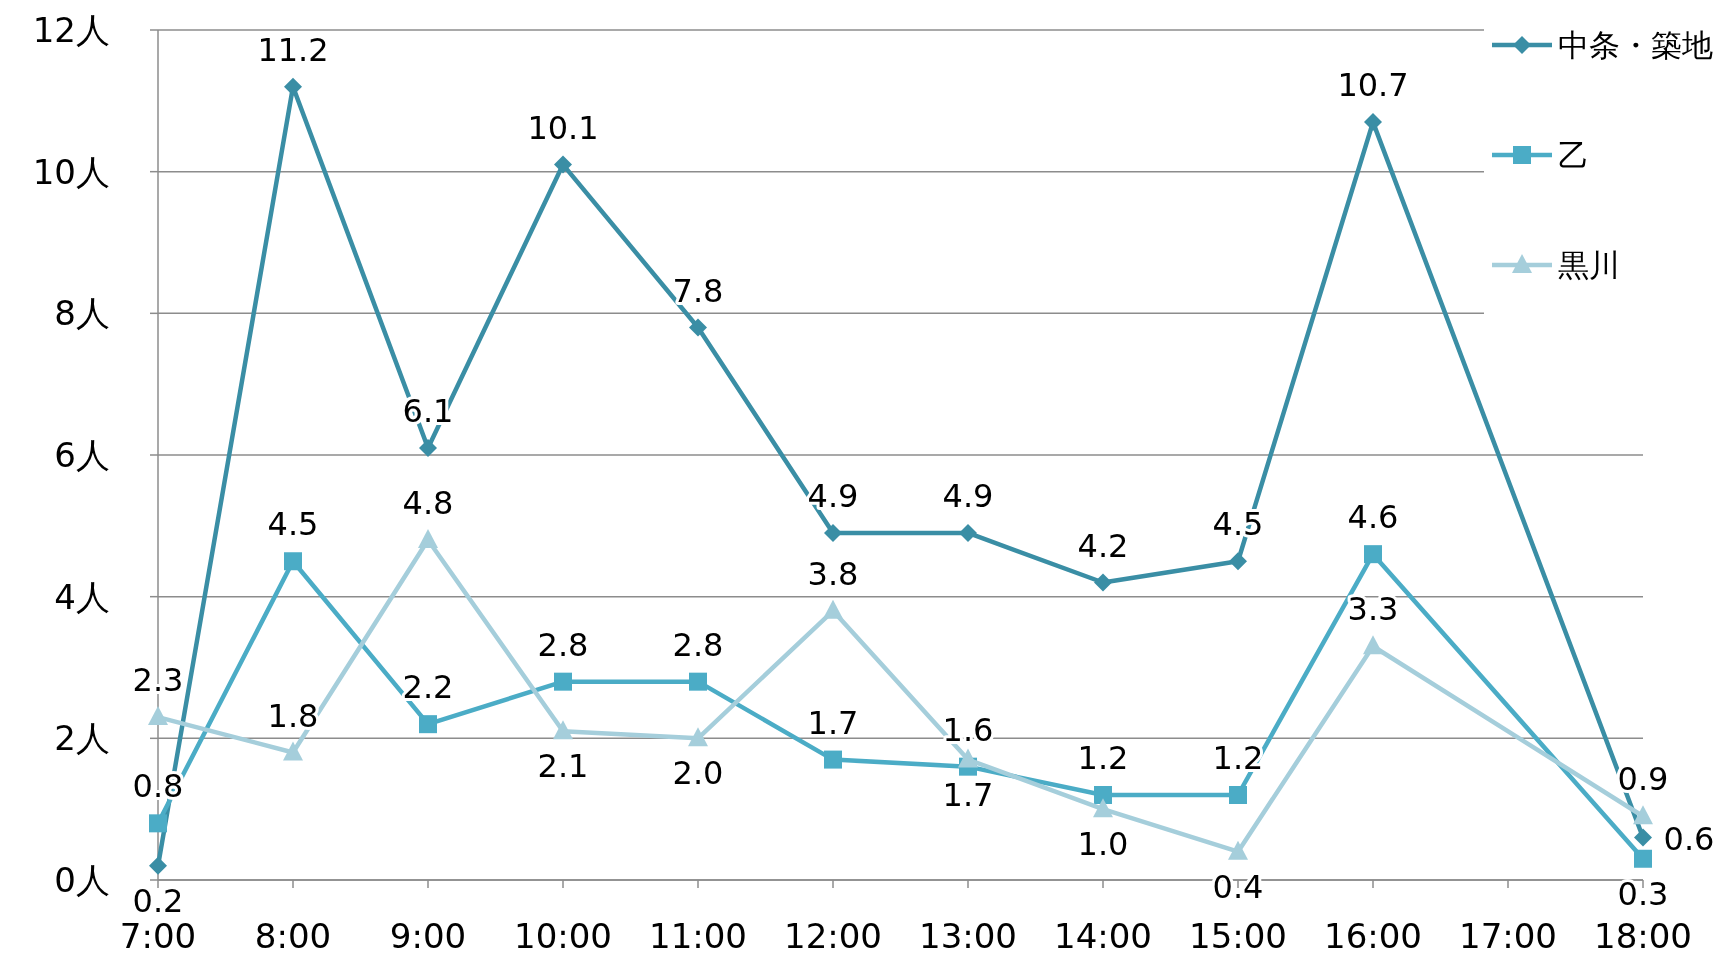 The image size is (1733, 968). What do you see at coordinates (563, 766) in the screenshot?
I see `data-label: 2.1` at bounding box center [563, 766].